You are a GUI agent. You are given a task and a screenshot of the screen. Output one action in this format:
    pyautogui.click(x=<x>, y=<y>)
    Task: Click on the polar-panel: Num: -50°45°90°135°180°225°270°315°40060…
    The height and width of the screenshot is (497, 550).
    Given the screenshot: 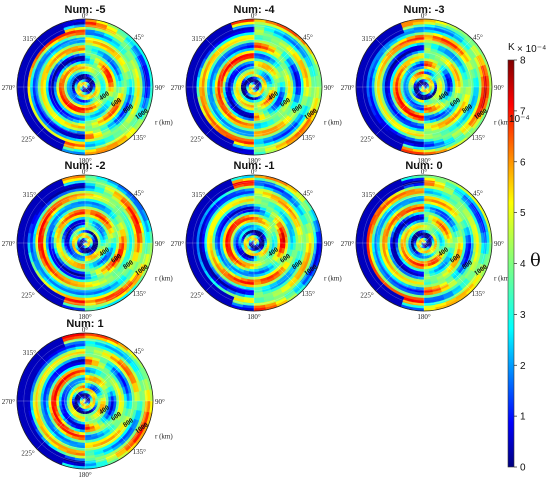 What is the action you would take?
    pyautogui.click(x=88, y=84)
    